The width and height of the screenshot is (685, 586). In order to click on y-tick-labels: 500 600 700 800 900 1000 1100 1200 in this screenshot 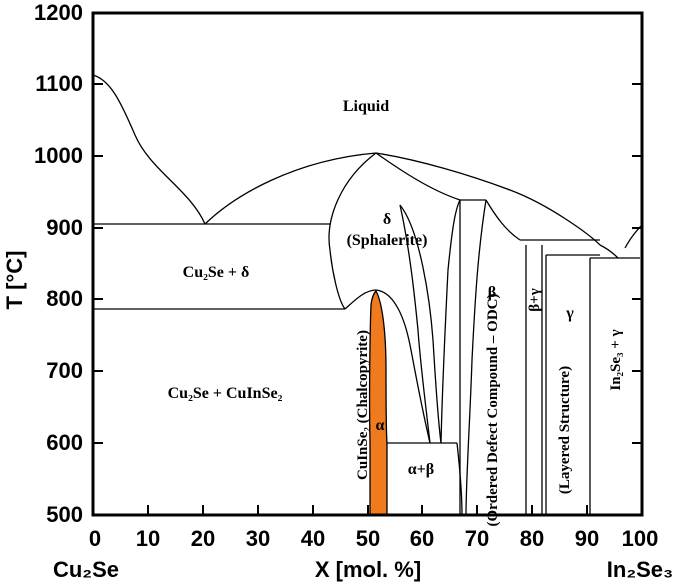, I will do `click(58, 263)`.